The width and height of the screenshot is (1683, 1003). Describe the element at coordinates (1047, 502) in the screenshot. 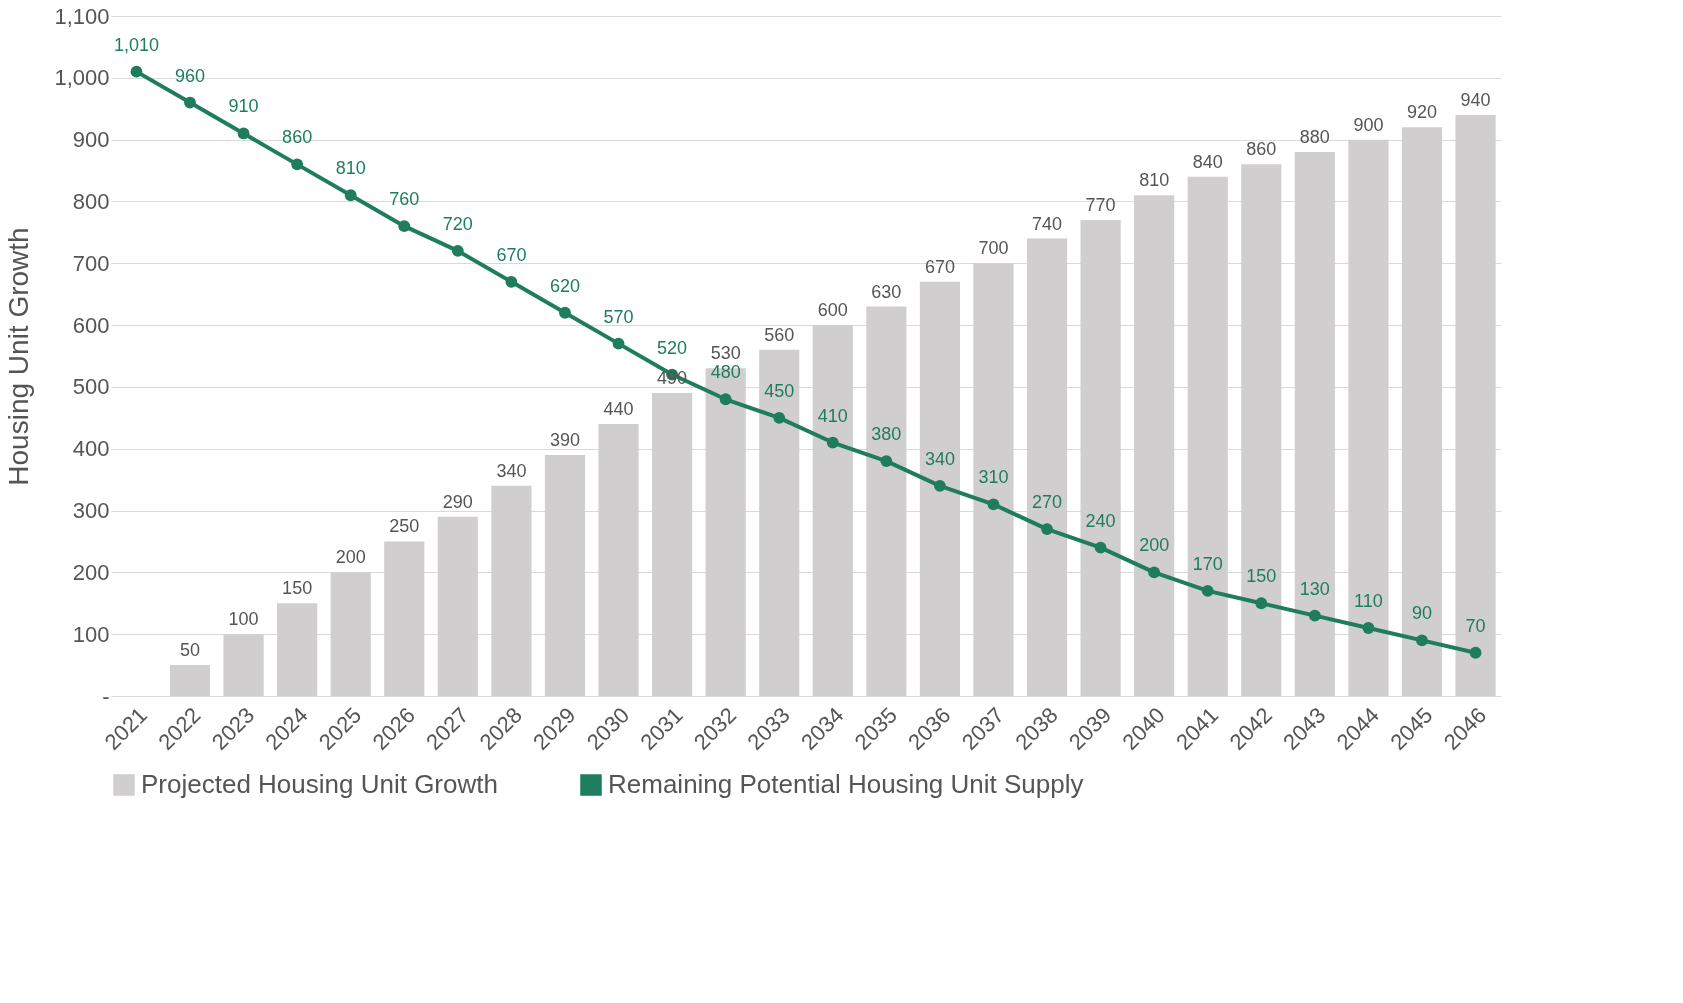

I see `data-label: 270` at that location.